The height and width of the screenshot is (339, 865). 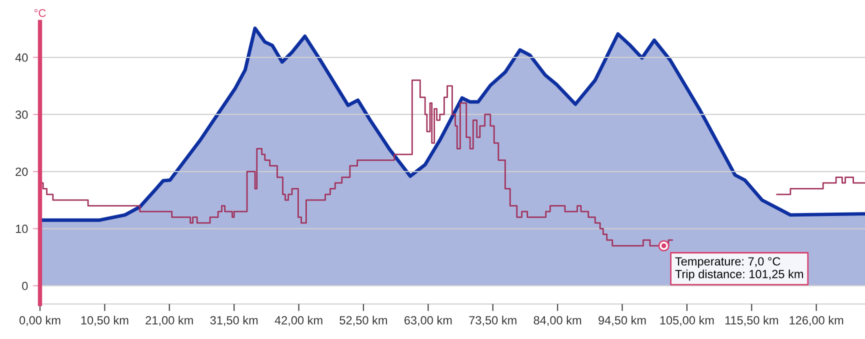 I want to click on x-tick-label: 84,00 km, so click(x=558, y=321).